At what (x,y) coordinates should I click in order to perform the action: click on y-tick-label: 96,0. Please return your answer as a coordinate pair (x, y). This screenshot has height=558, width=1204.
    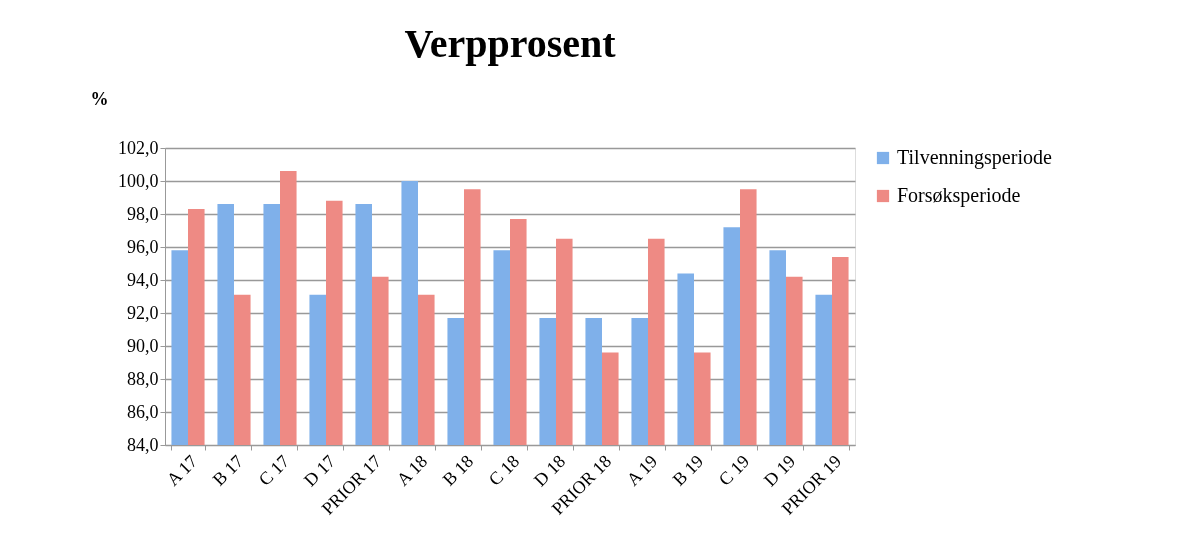
    Looking at the image, I should click on (143, 246).